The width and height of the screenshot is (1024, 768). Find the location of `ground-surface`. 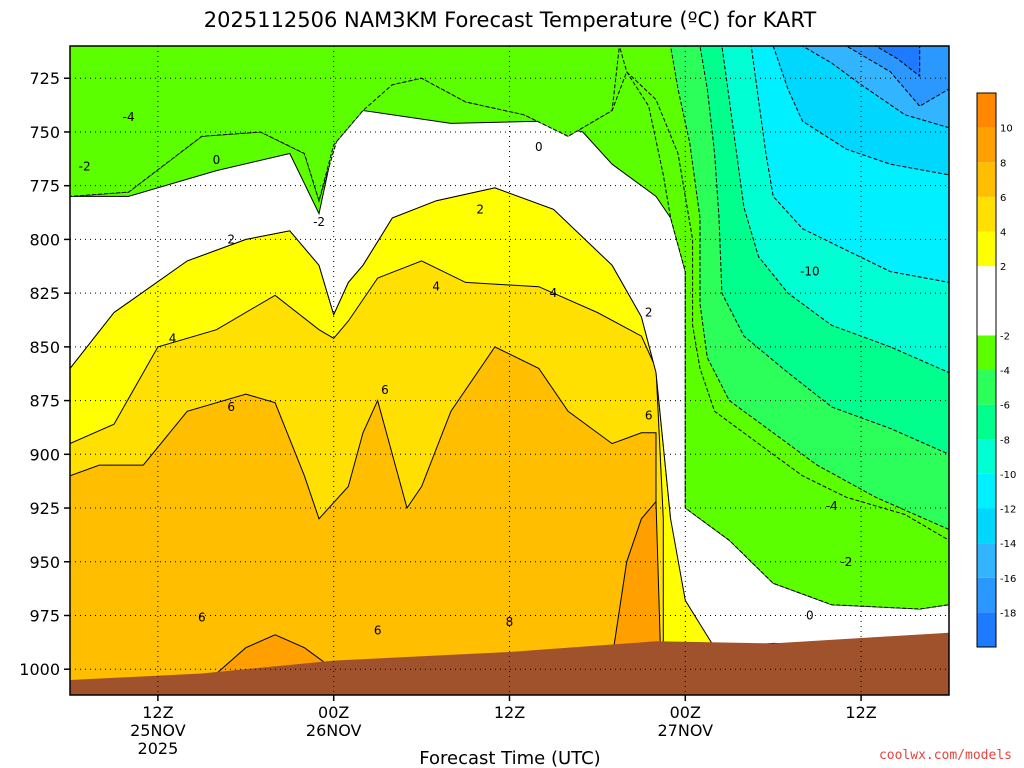

ground-surface is located at coordinates (509, 663).